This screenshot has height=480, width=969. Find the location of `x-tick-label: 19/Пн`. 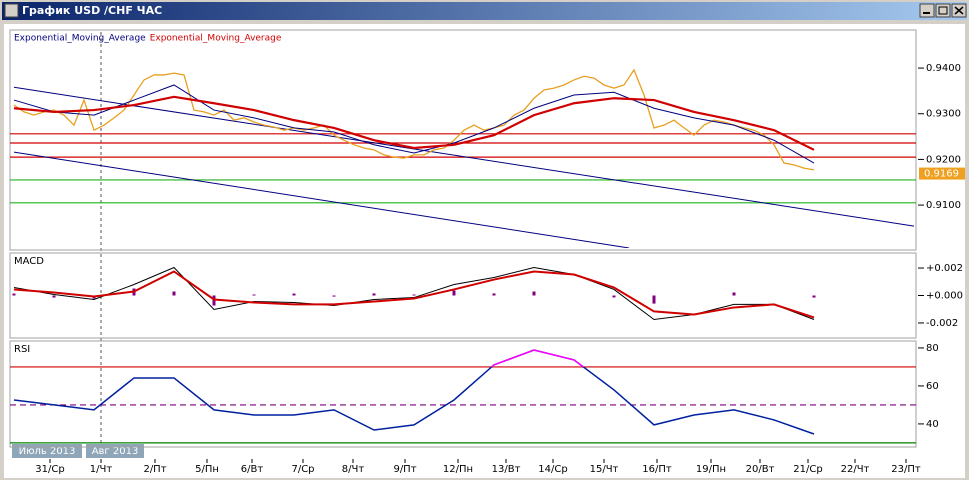

x-tick-label: 19/Пн is located at coordinates (711, 469).